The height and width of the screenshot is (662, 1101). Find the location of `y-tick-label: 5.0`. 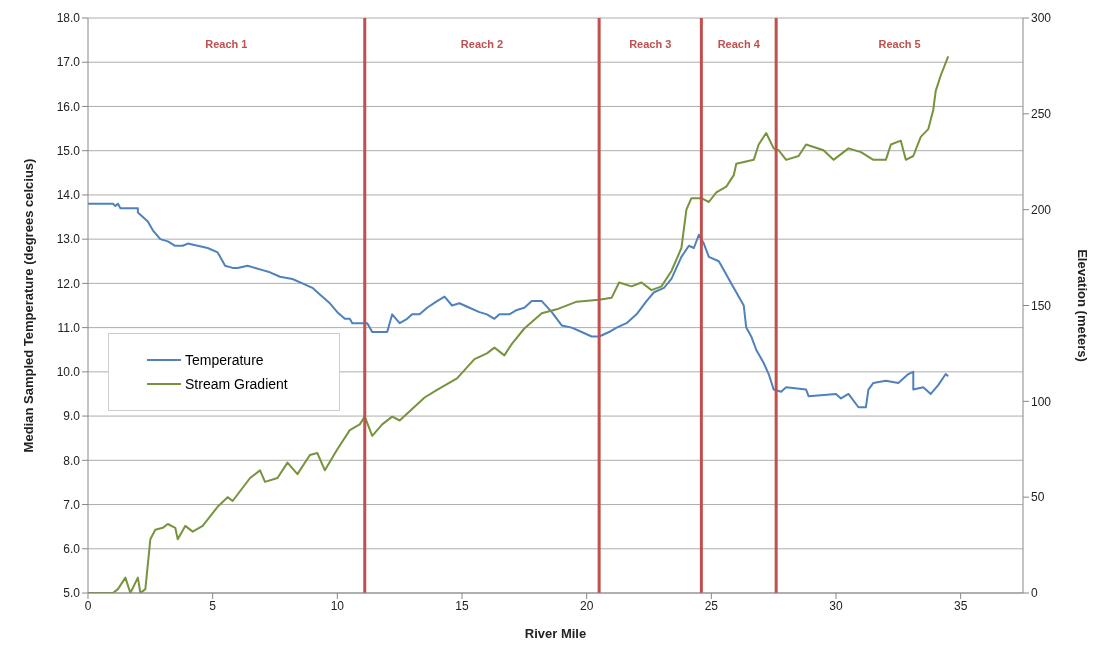

y-tick-label: 5.0 is located at coordinates (72, 593).